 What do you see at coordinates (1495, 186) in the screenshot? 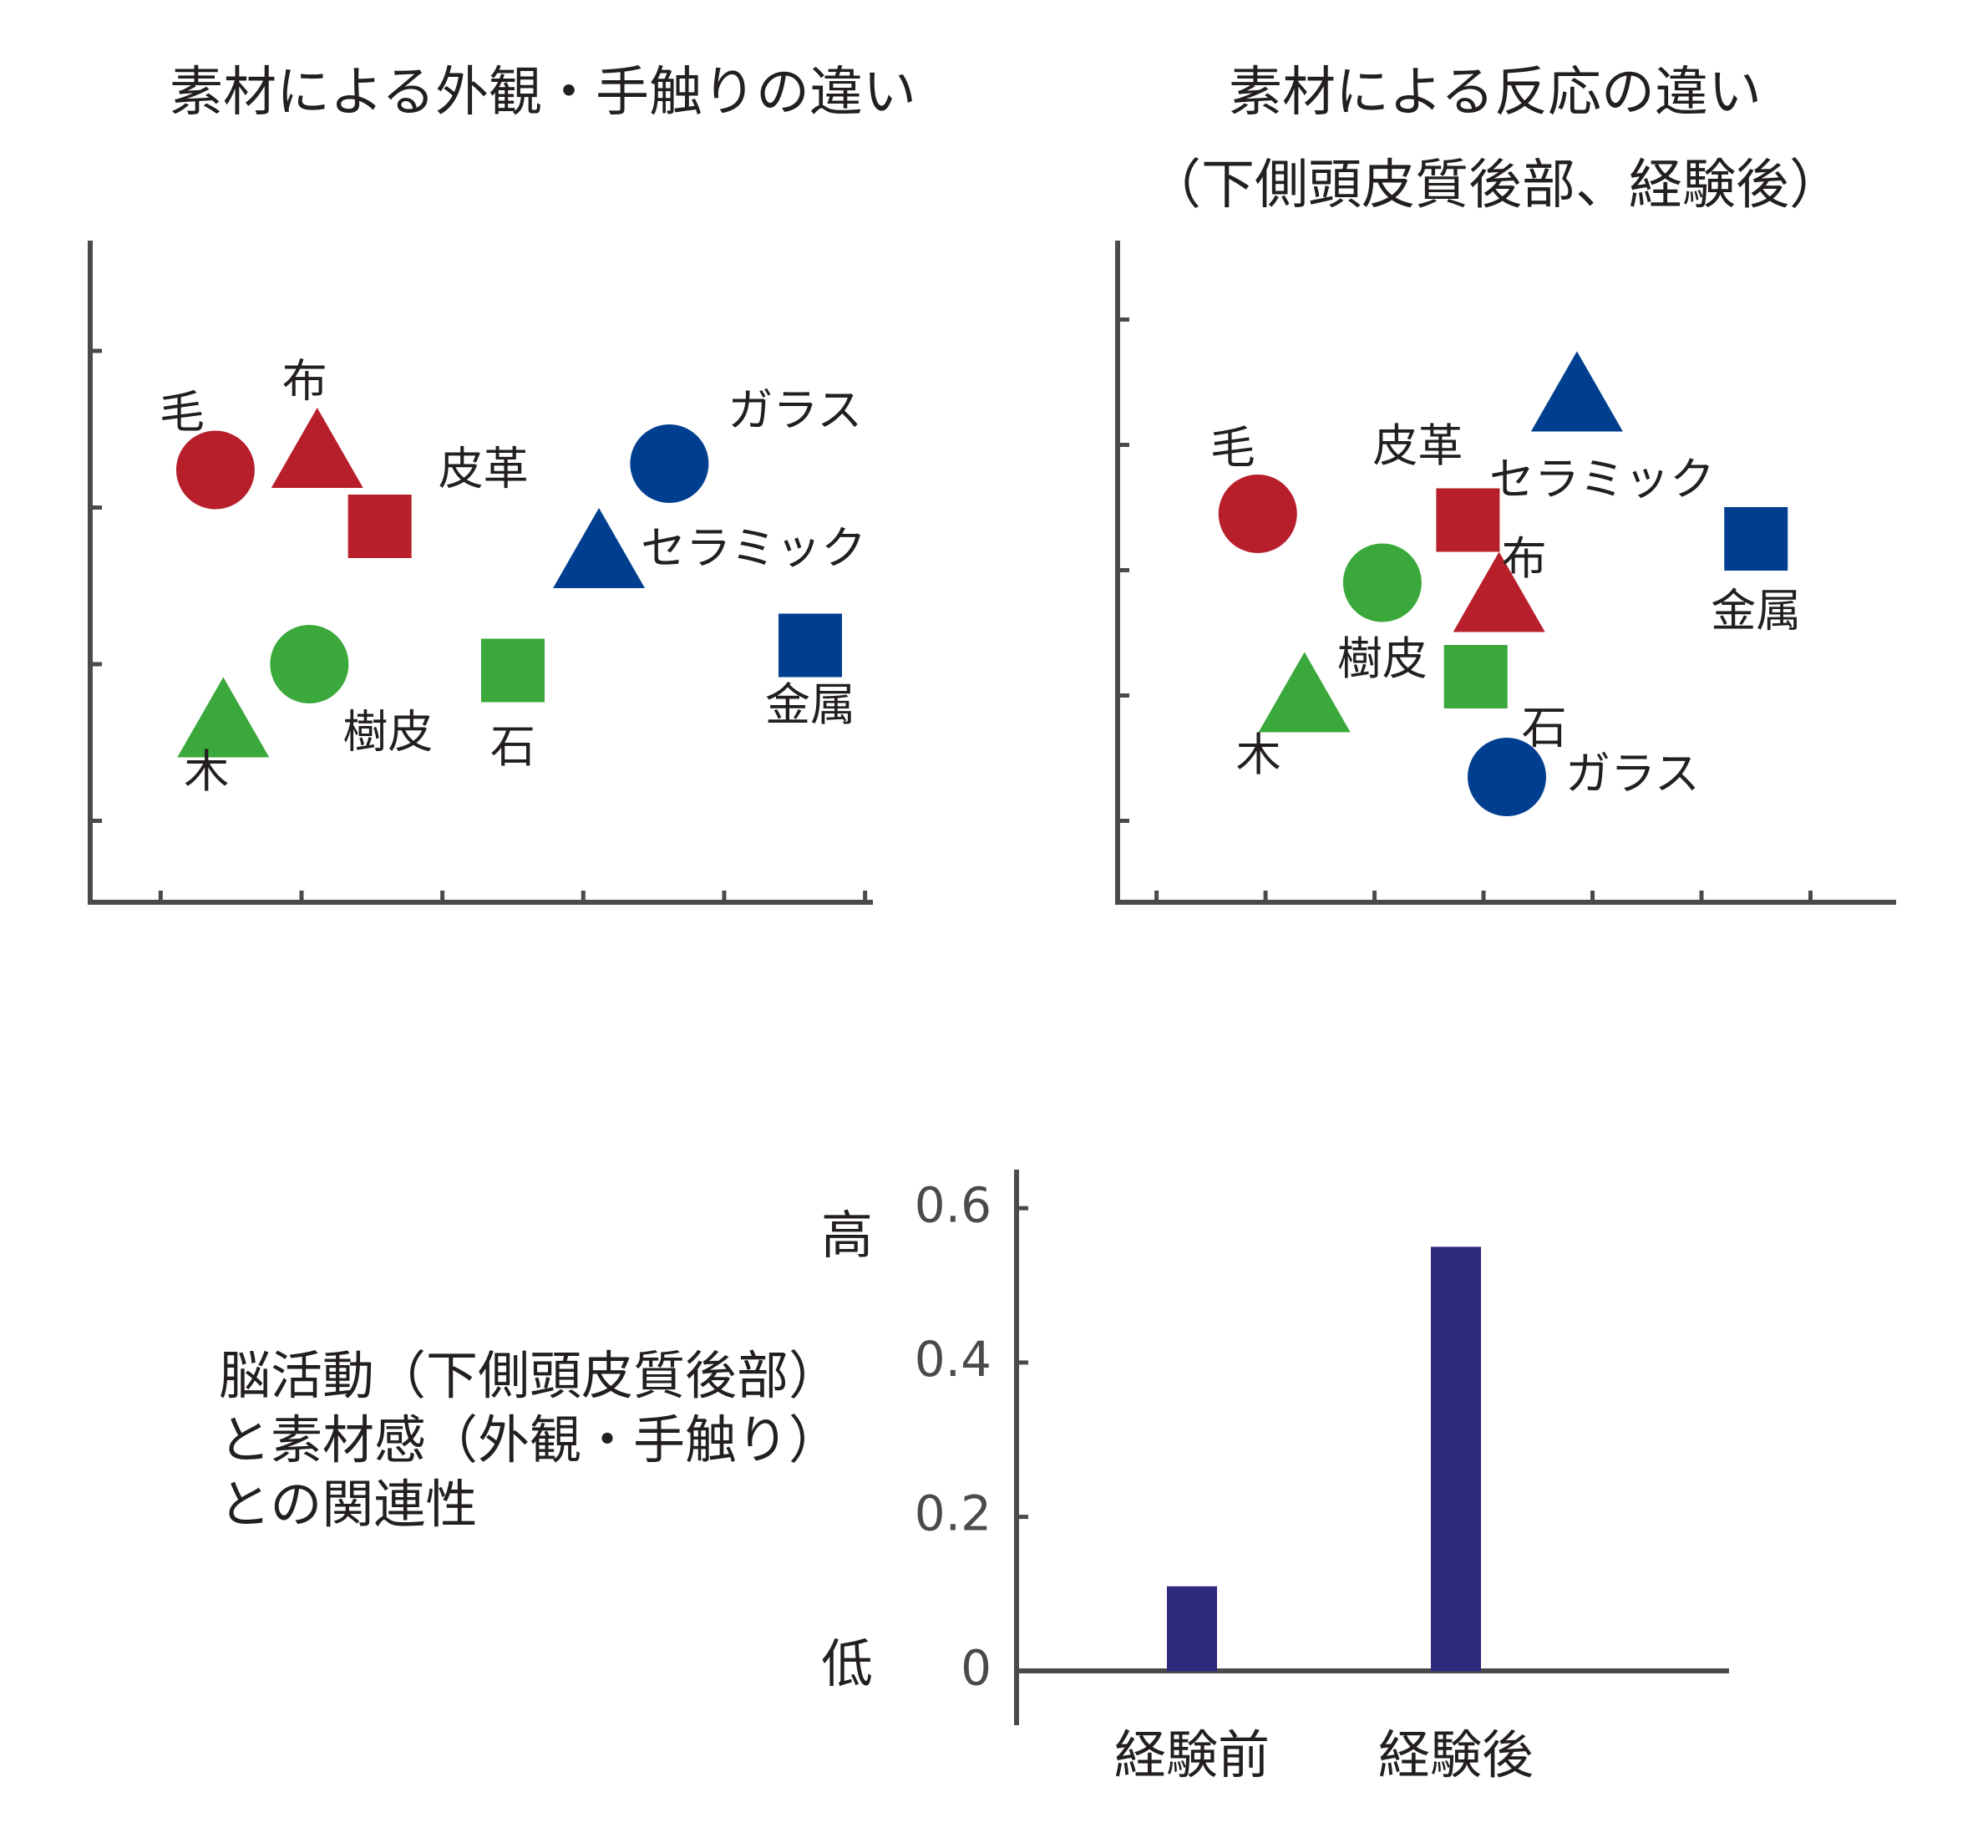
I see `panel-2-subtitle: （下側頭皮質後部、経験後）` at bounding box center [1495, 186].